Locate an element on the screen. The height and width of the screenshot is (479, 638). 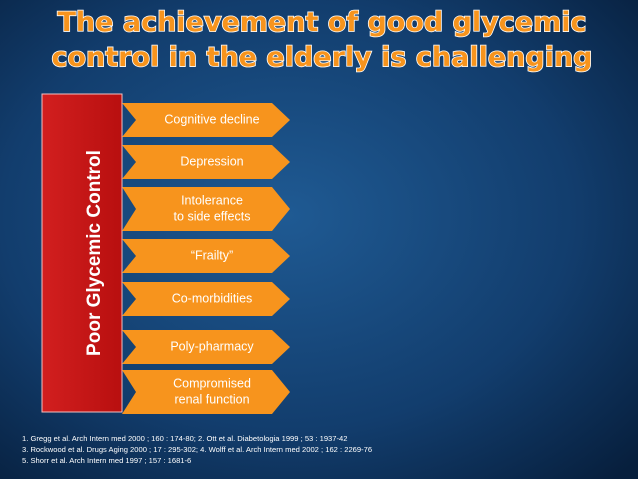
item-label: Compromised is located at coordinates (212, 383).